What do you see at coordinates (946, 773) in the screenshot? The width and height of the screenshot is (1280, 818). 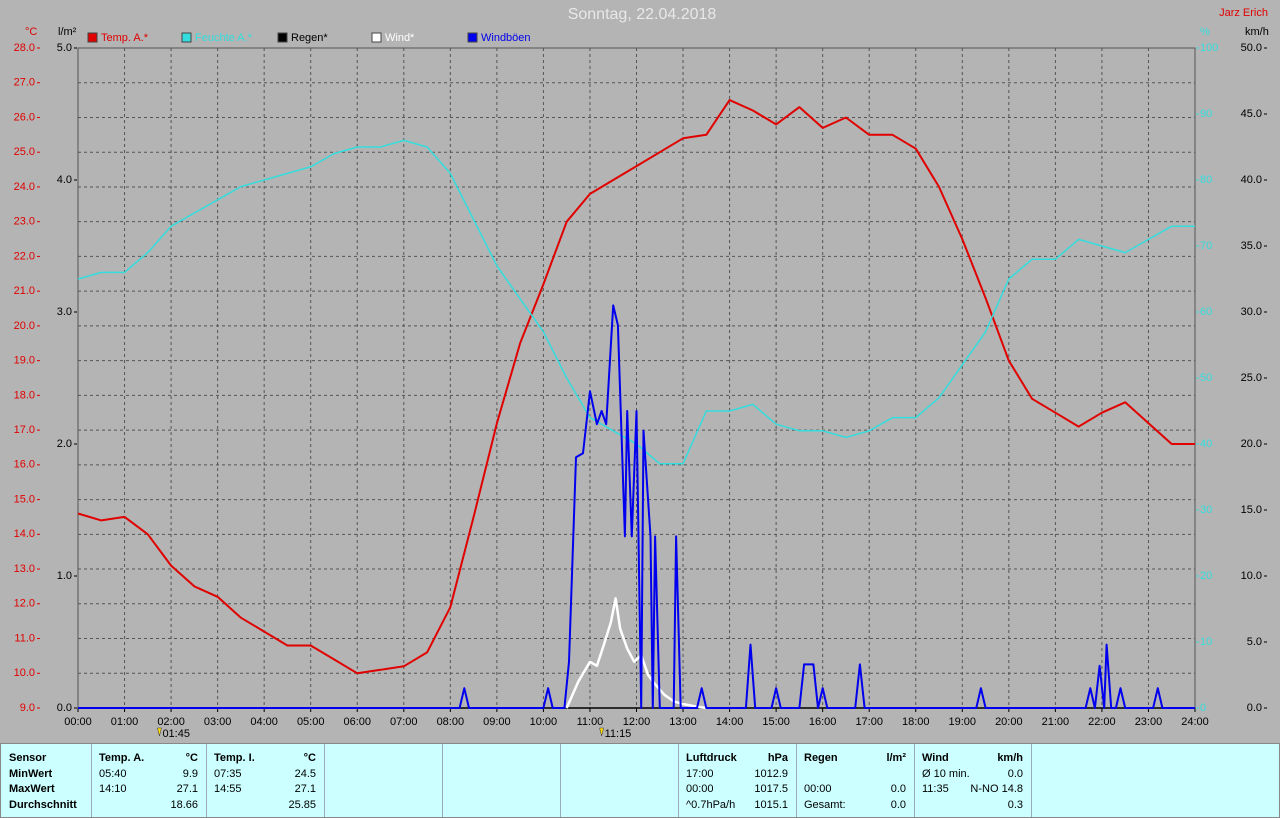 I see `table-cell: Ø 10 min.` at bounding box center [946, 773].